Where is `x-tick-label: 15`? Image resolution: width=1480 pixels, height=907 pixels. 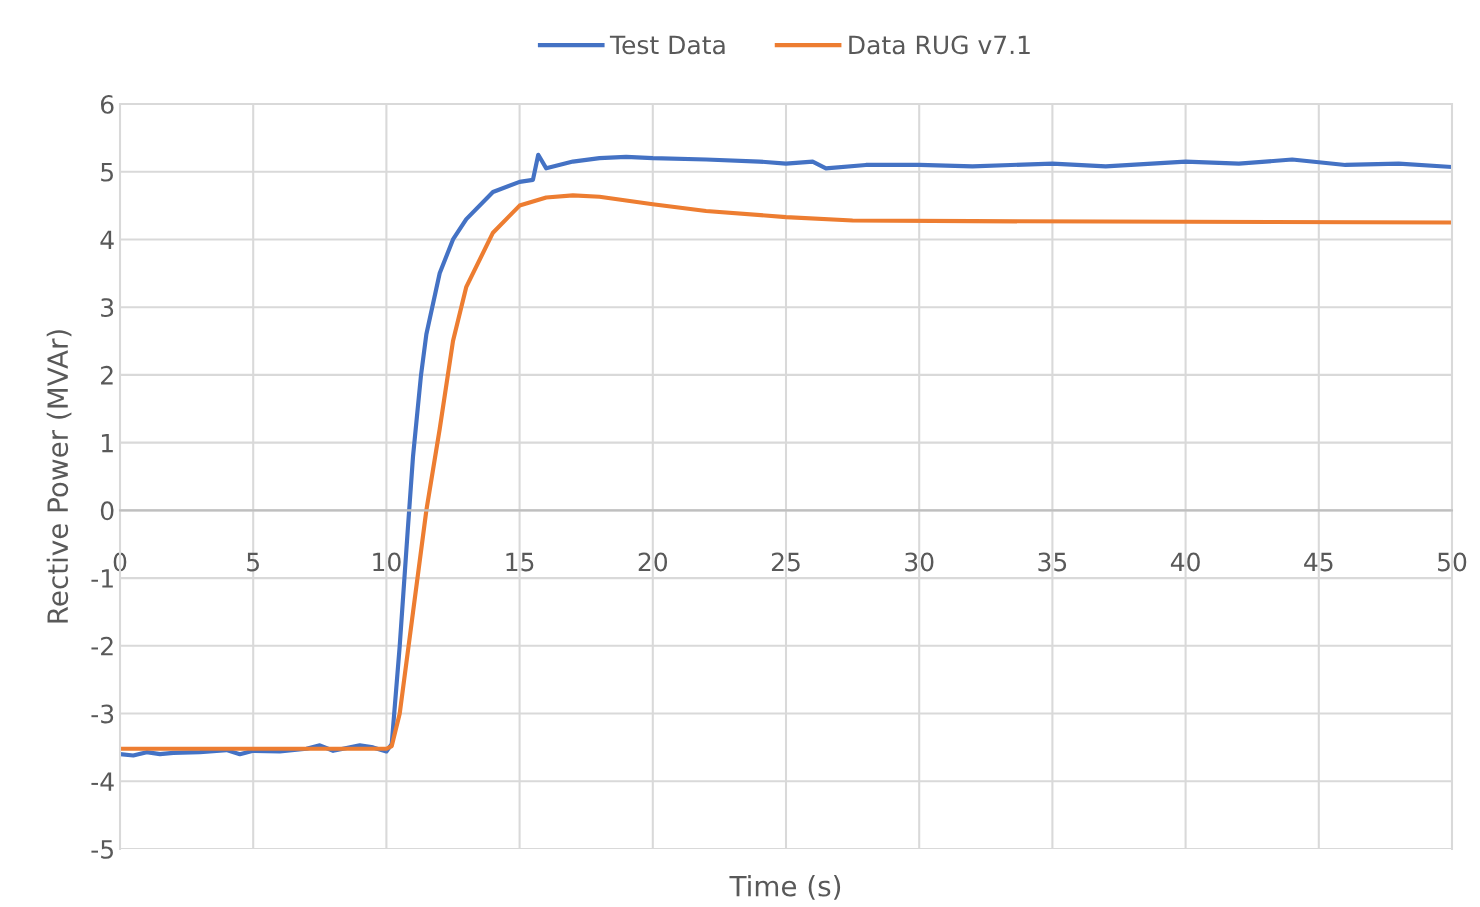 x-tick-label: 15 is located at coordinates (520, 562).